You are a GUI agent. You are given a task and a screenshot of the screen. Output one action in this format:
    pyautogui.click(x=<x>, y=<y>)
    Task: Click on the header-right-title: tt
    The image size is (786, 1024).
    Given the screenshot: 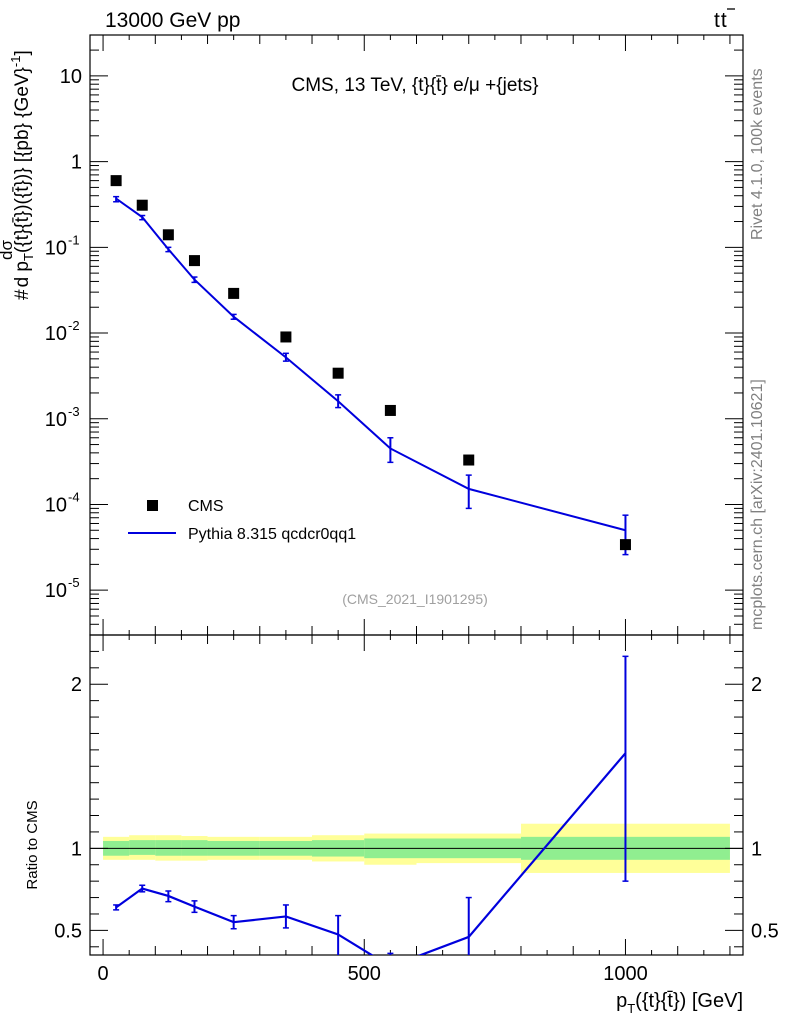 What is the action you would take?
    pyautogui.click(x=724, y=20)
    